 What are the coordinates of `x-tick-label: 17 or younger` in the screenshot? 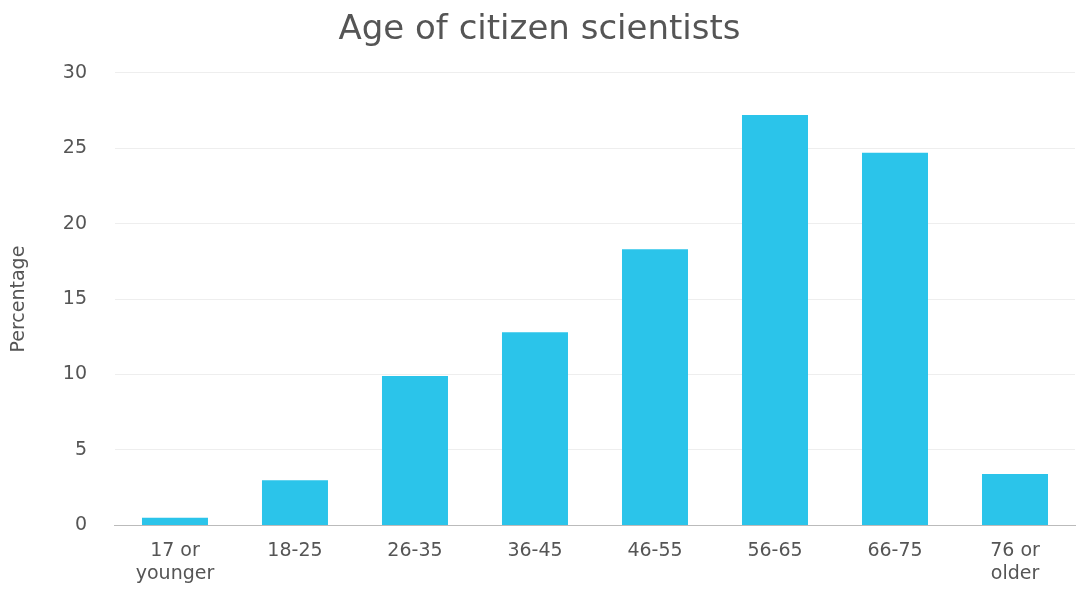 It's located at (175, 560).